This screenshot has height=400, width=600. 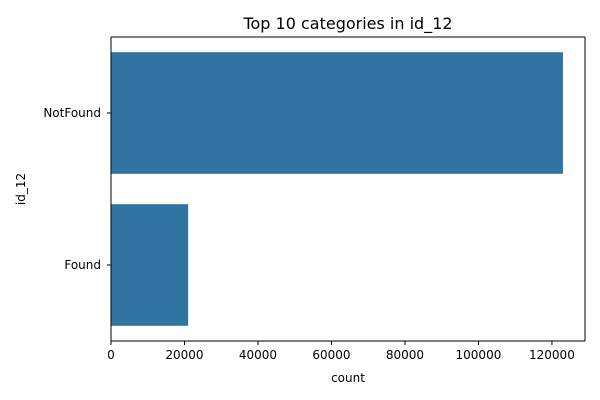 I want to click on x-tick-label: 120000, so click(x=552, y=355).